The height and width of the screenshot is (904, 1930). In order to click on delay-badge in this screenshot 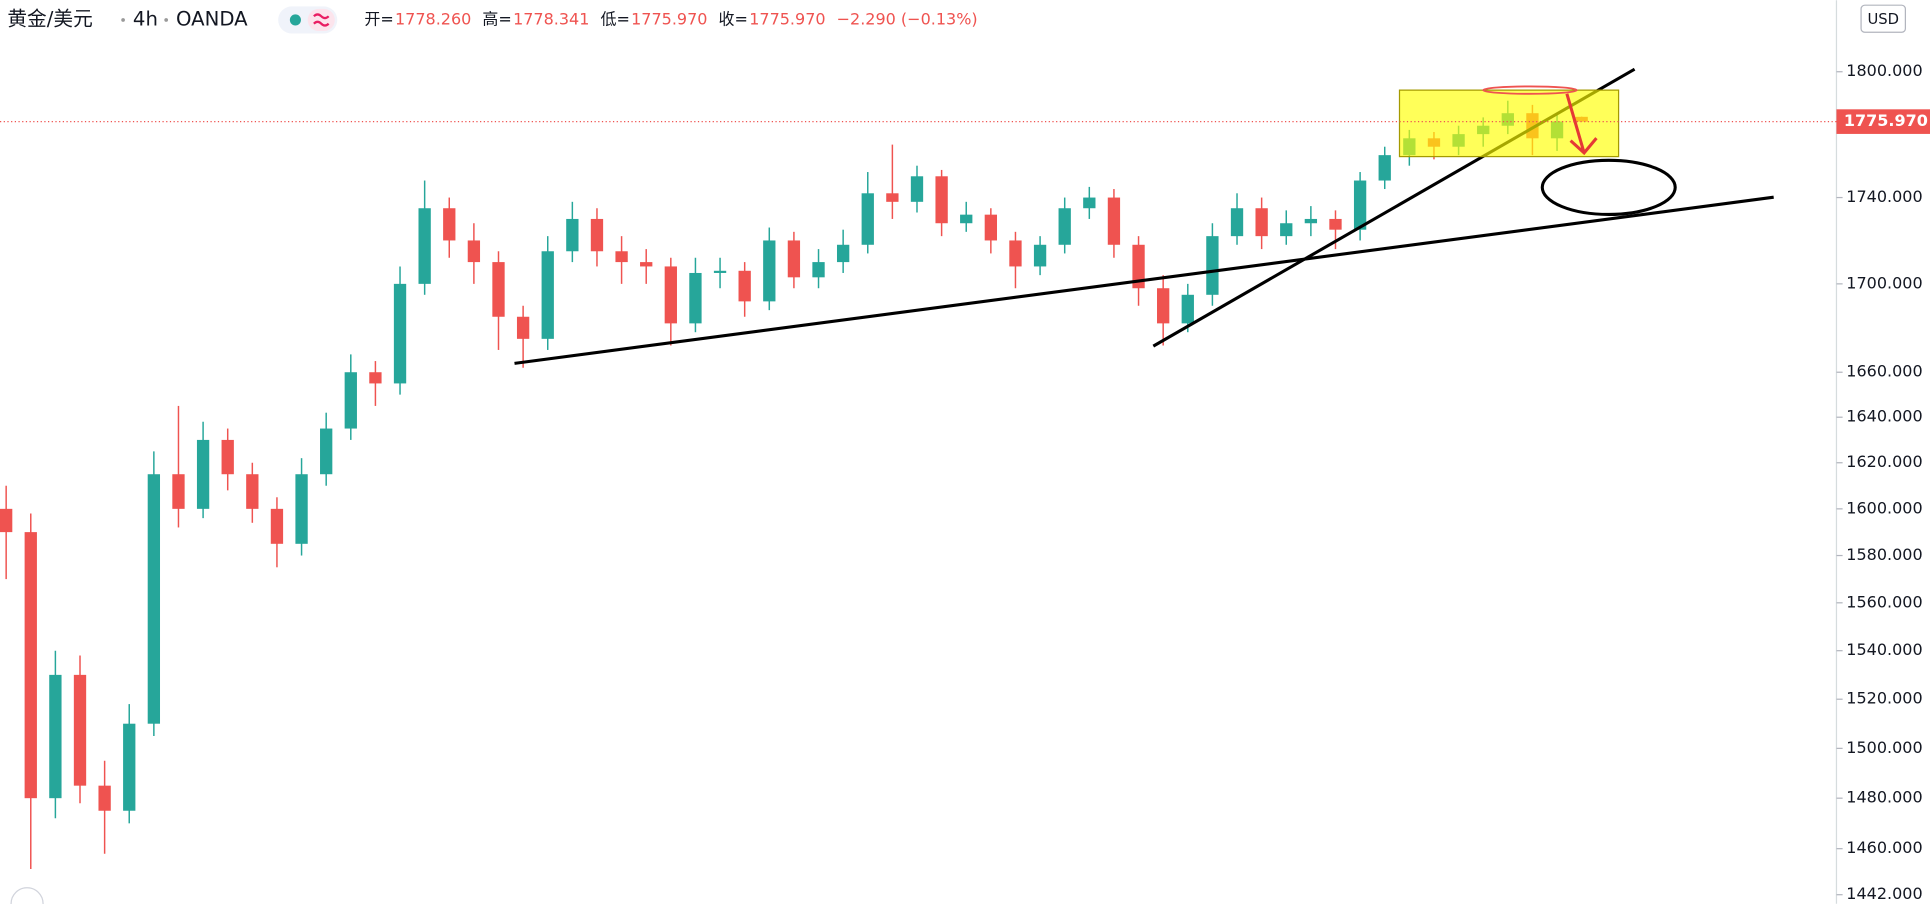, I will do `click(321, 20)`.